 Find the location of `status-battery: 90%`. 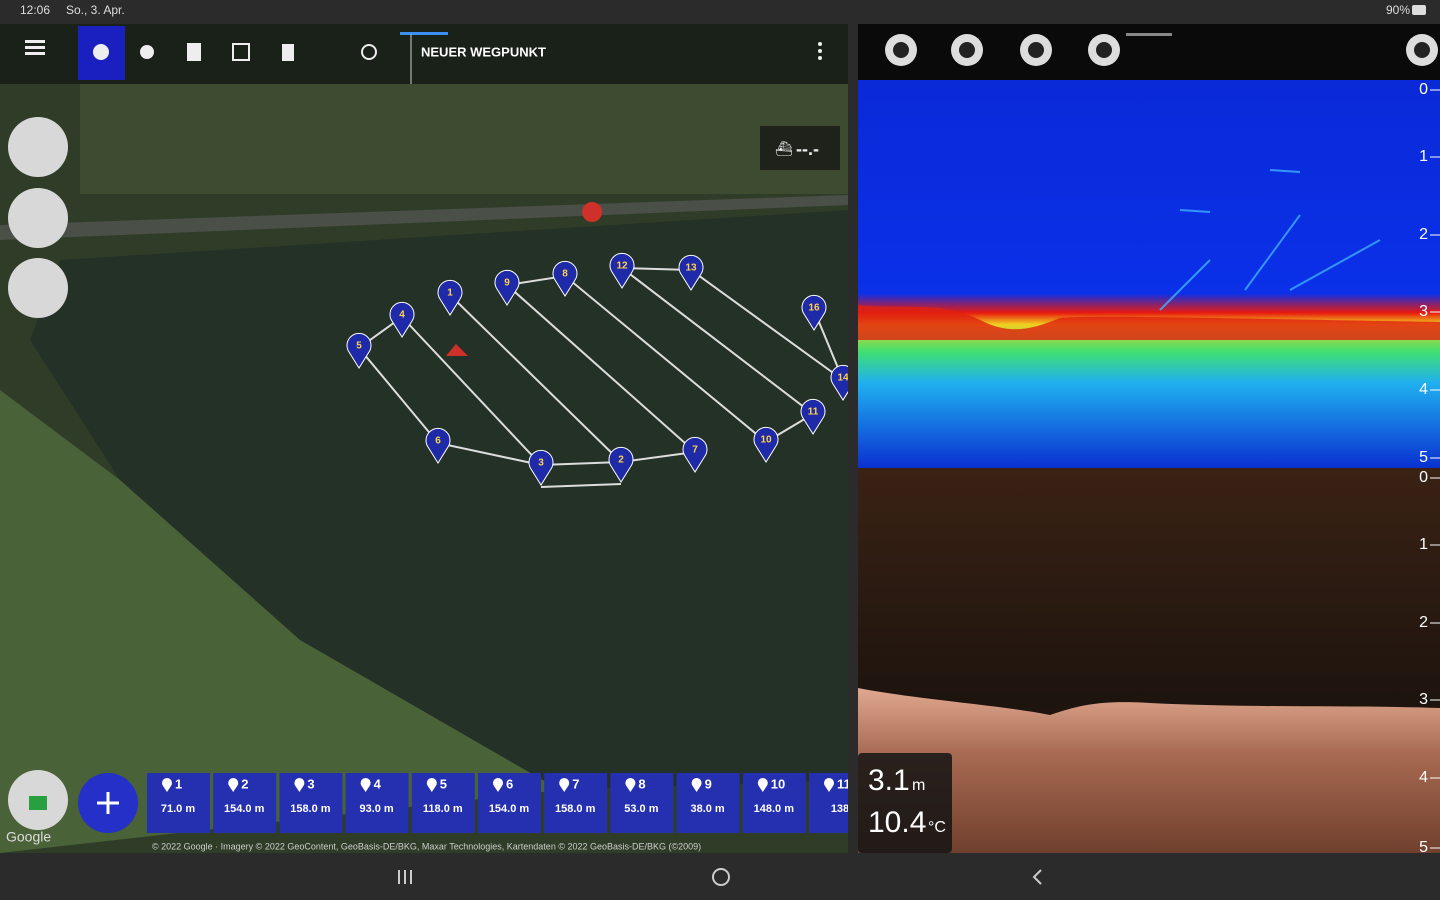

status-battery: 90% is located at coordinates (1398, 10).